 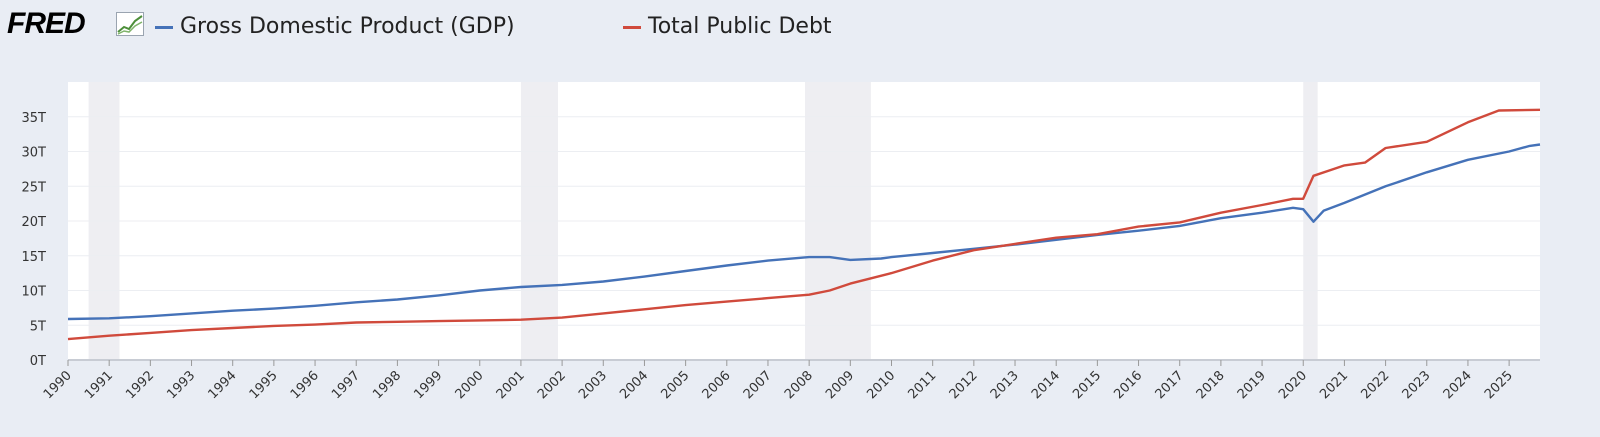 What do you see at coordinates (34, 187) in the screenshot?
I see `y-tick-label: 25T` at bounding box center [34, 187].